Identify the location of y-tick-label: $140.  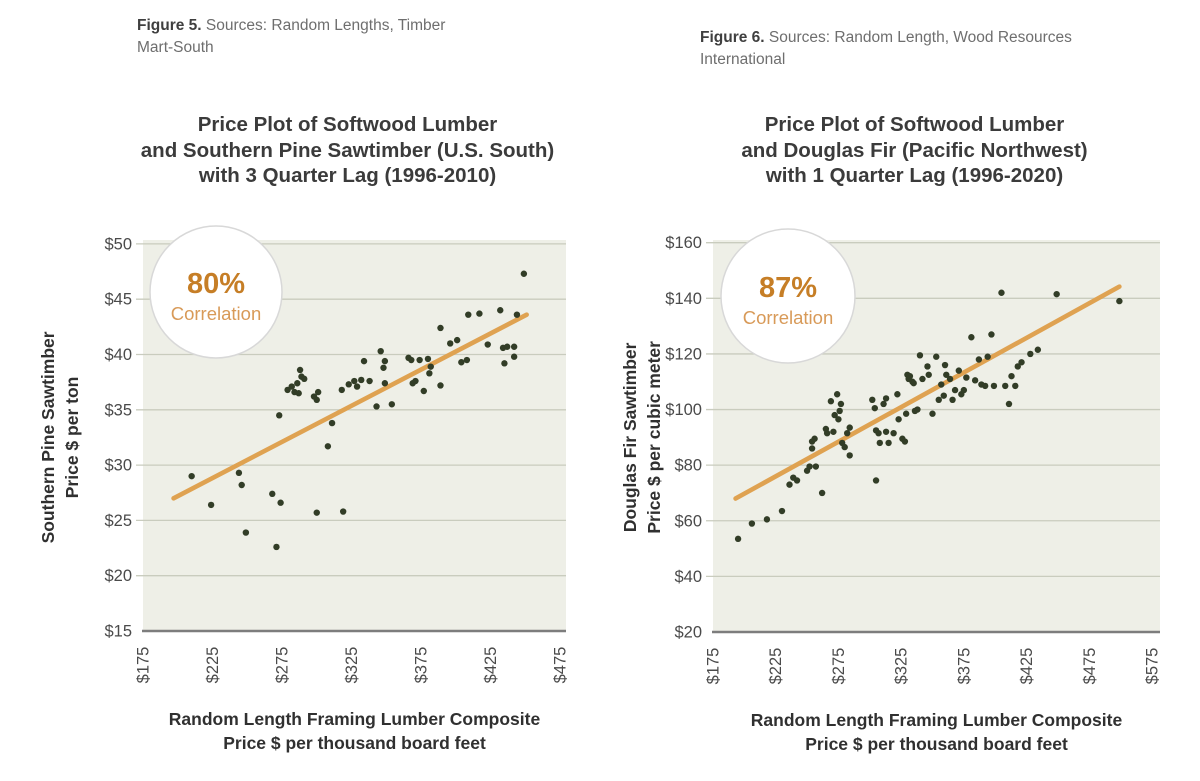
(683, 299).